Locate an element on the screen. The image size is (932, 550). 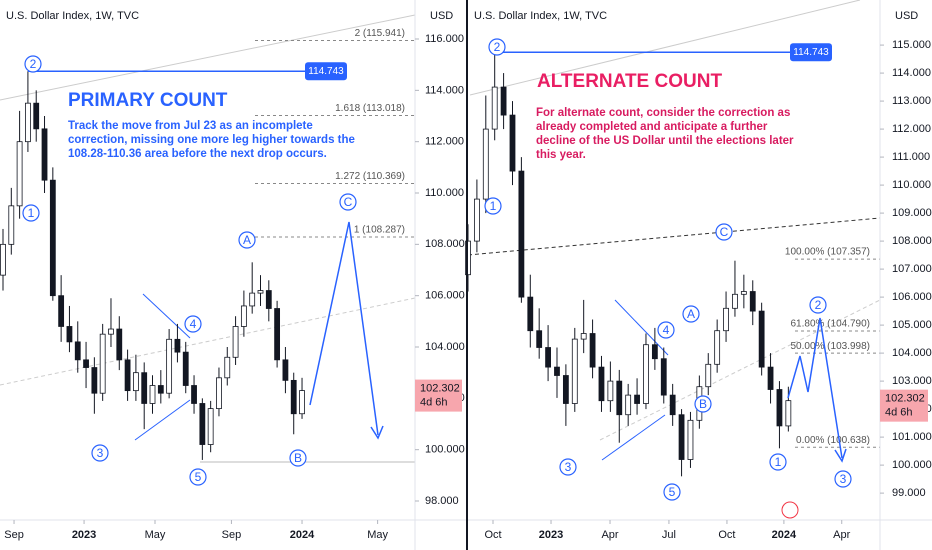
wave-label: 4 is located at coordinates (666, 330).